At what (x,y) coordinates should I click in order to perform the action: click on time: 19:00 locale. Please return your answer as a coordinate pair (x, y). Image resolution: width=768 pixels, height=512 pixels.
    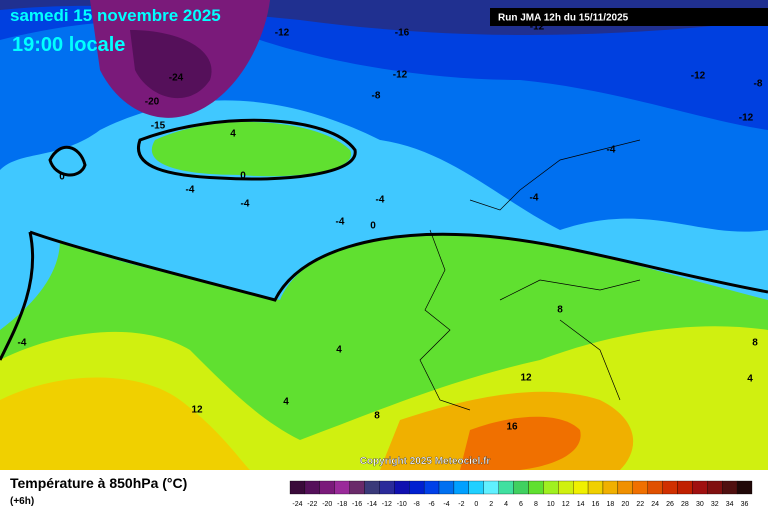
    Looking at the image, I should click on (68, 45).